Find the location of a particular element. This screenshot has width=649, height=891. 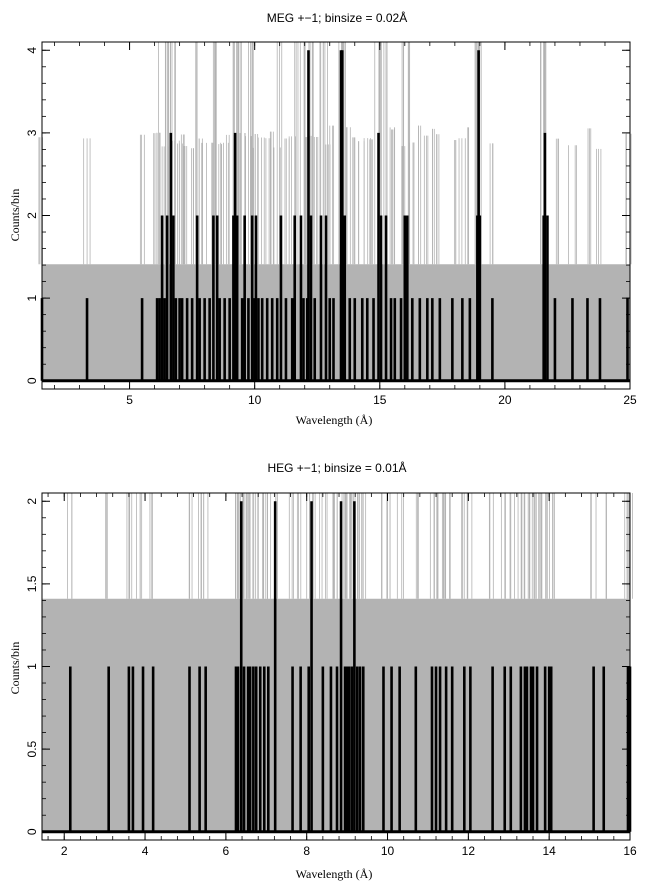

heg-x-tick-label: 2 is located at coordinates (64, 851).